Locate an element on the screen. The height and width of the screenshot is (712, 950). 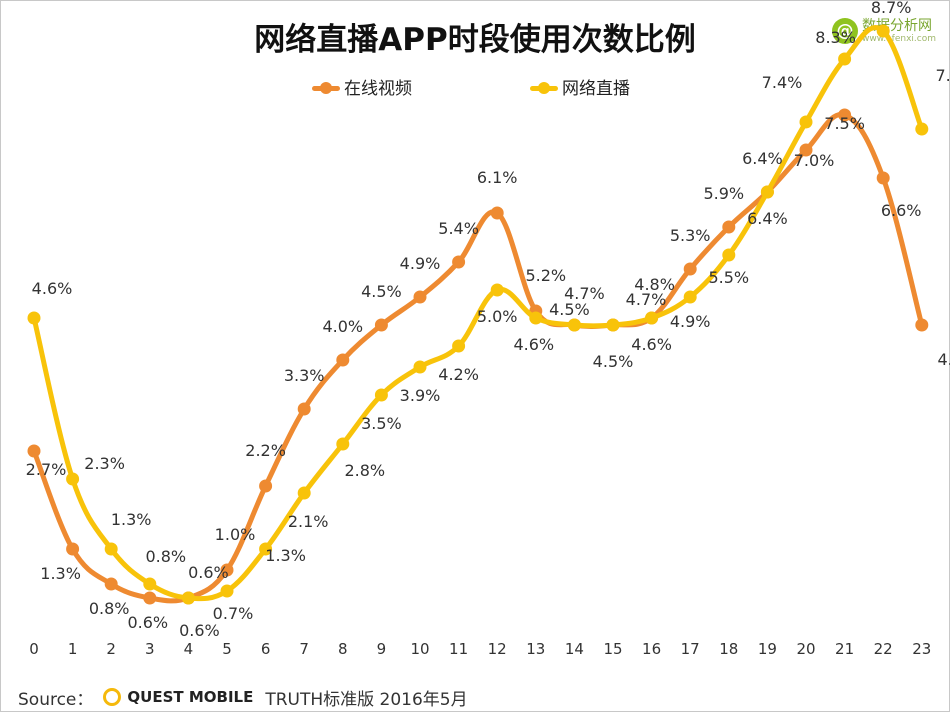
data-label: 0.7% is located at coordinates (233, 613).